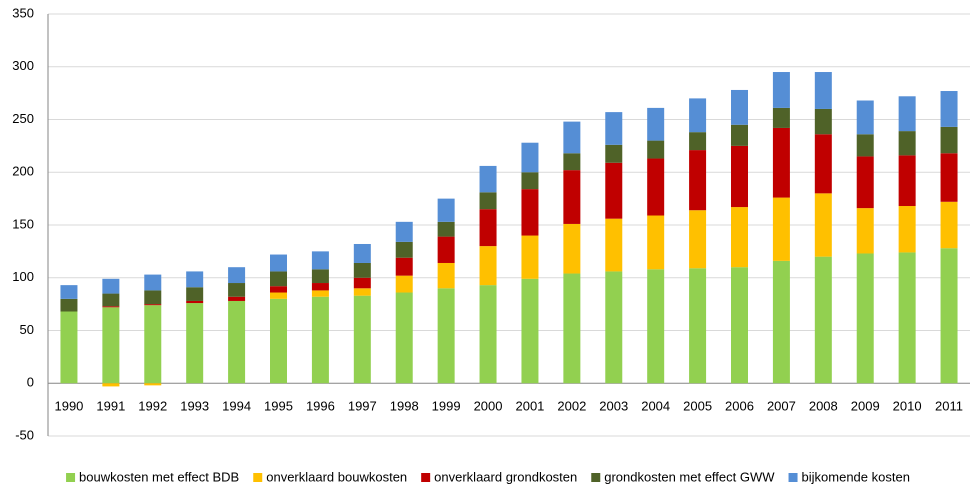 This screenshot has height=490, width=976. What do you see at coordinates (23, 223) in the screenshot?
I see `y-tick-label: 150` at bounding box center [23, 223].